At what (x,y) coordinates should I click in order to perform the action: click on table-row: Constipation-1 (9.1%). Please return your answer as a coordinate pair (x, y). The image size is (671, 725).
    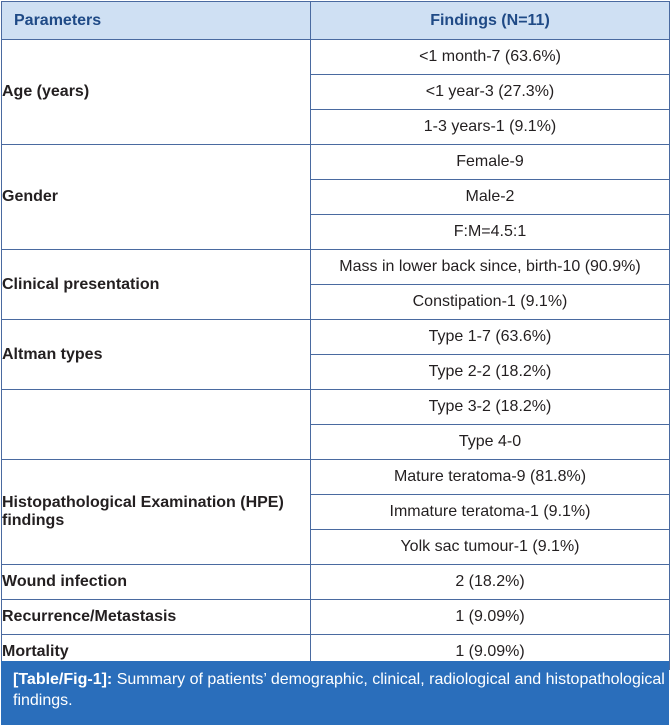
    Looking at the image, I should click on (336, 302).